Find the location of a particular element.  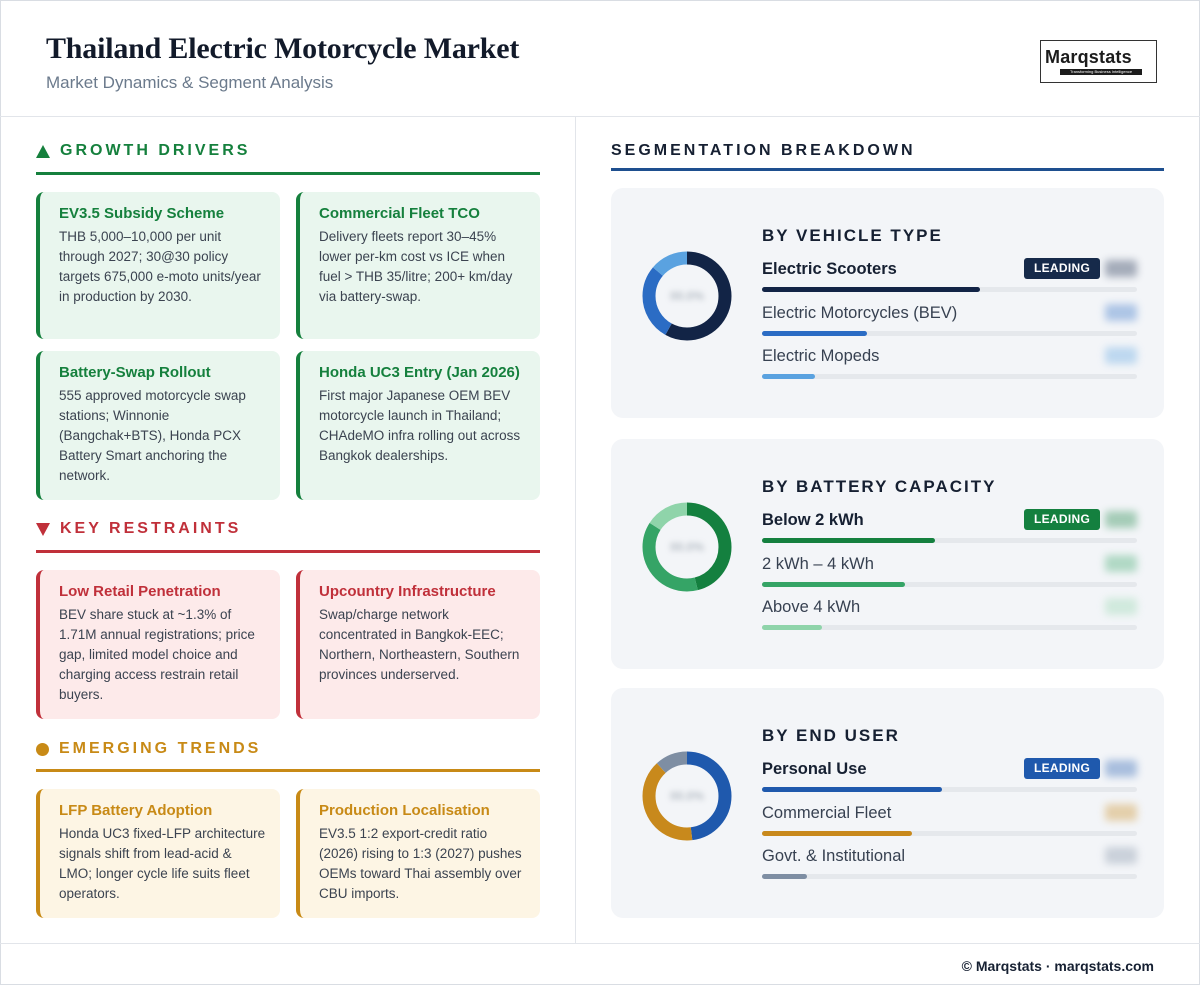

trends-heading: EMERGING TRENDS is located at coordinates (148, 749).